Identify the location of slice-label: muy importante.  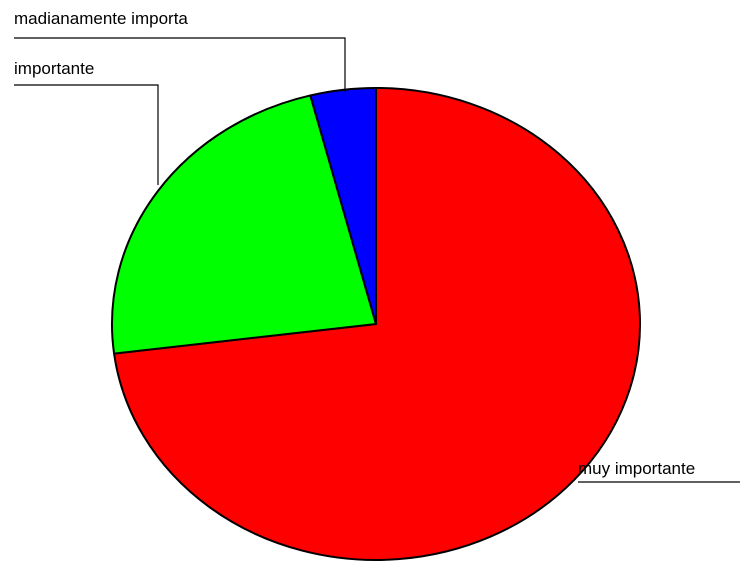
(636, 468).